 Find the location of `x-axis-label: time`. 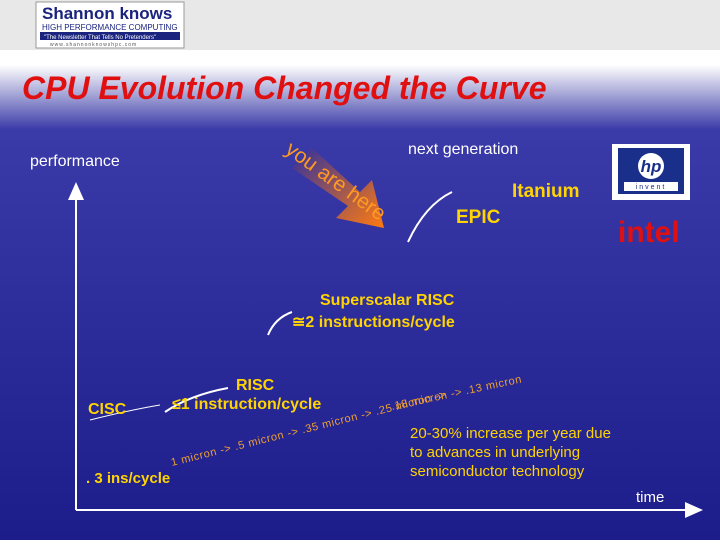

x-axis-label: time is located at coordinates (650, 497).